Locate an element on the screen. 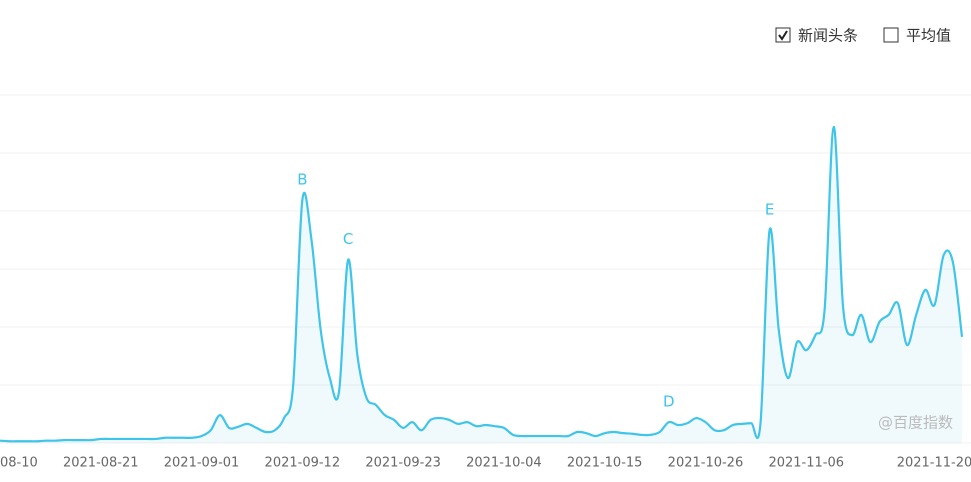 The image size is (971, 482). annotation: C is located at coordinates (348, 239).